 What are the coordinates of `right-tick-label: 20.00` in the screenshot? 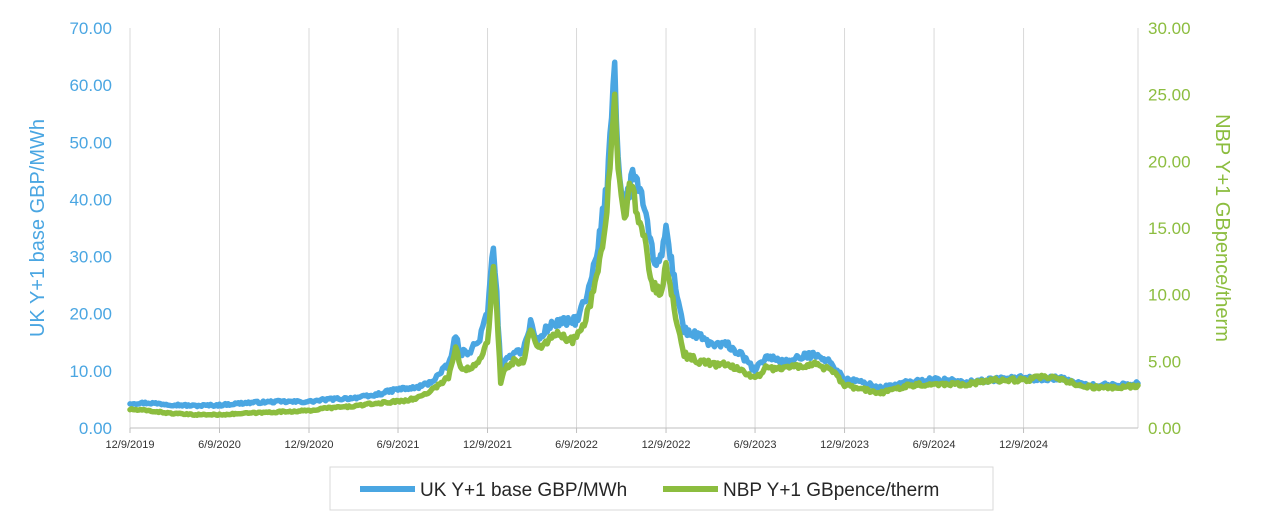 It's located at (1169, 161).